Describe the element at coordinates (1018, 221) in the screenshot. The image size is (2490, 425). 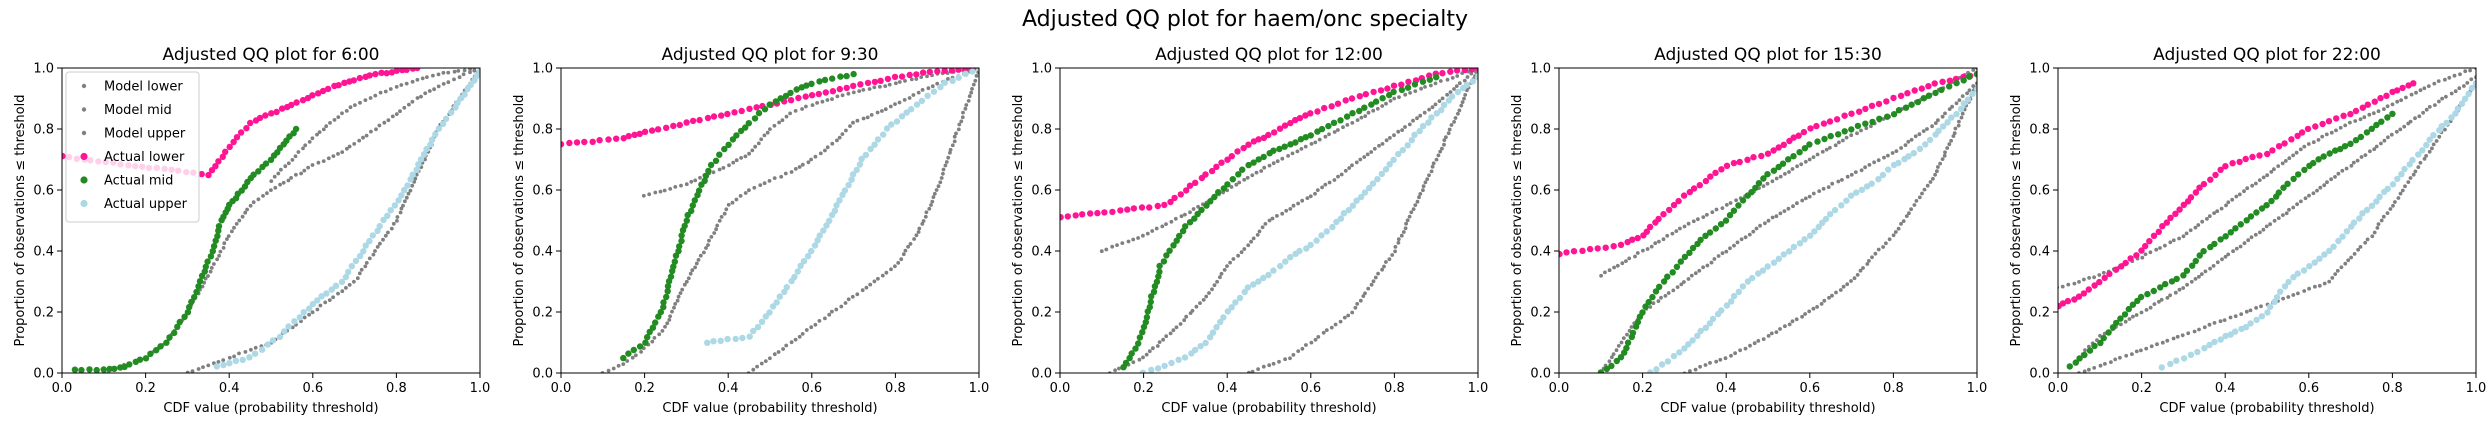
I see `y-axis-label: Proportion of observations ≤ threshold` at that location.